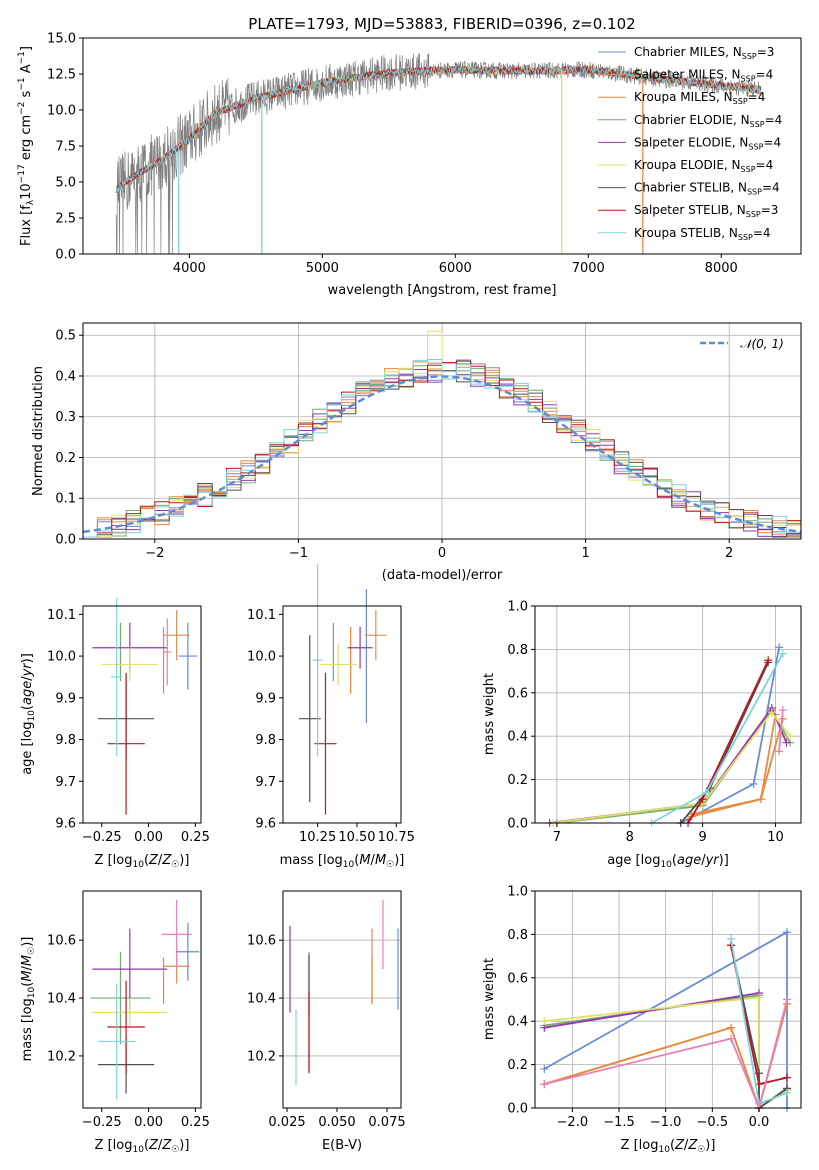  I want to click on mwZ-y-tick-label: 0.2, so click(517, 1065).